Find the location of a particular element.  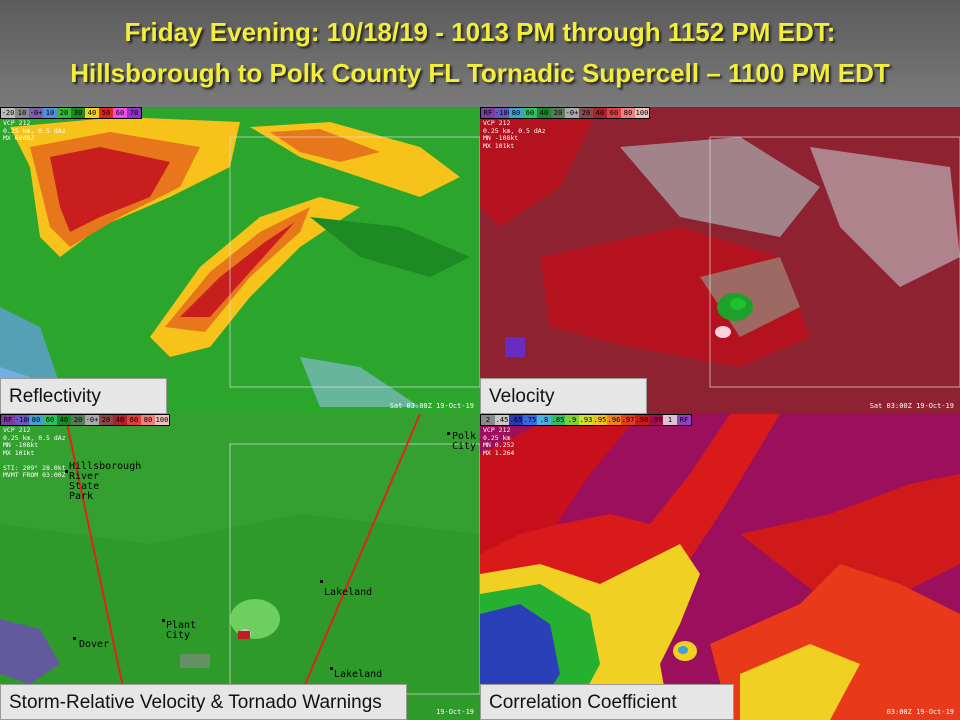

scale-tick: .93 is located at coordinates (586, 420).